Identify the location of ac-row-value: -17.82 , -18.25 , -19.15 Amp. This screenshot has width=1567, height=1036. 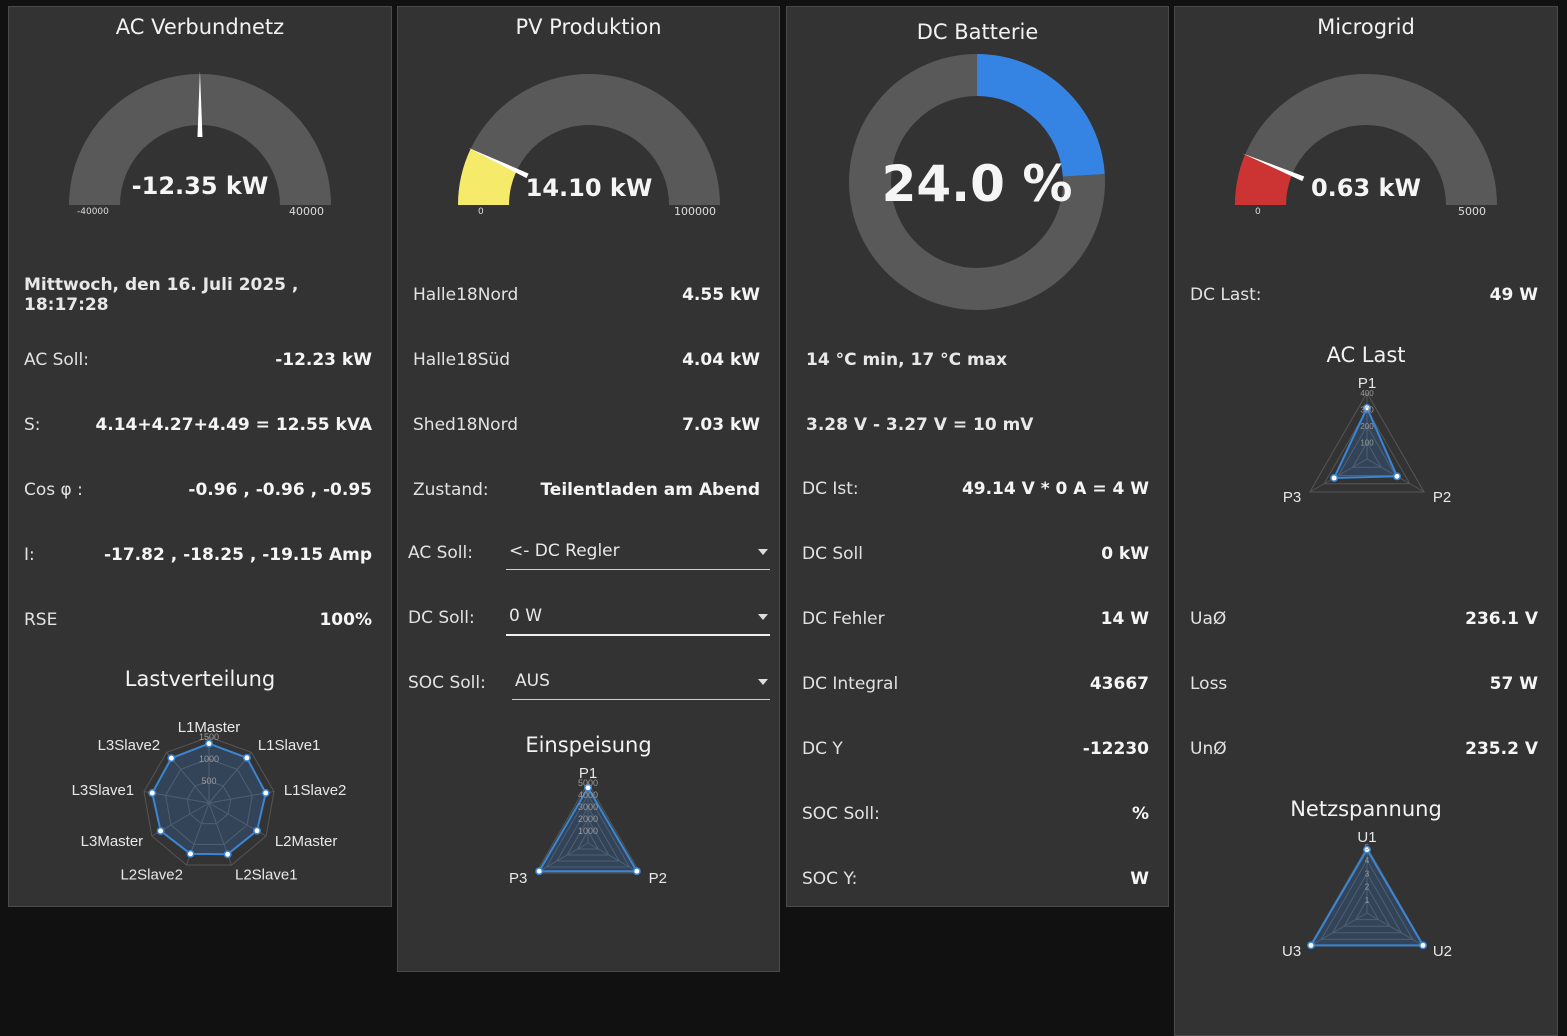
(238, 555).